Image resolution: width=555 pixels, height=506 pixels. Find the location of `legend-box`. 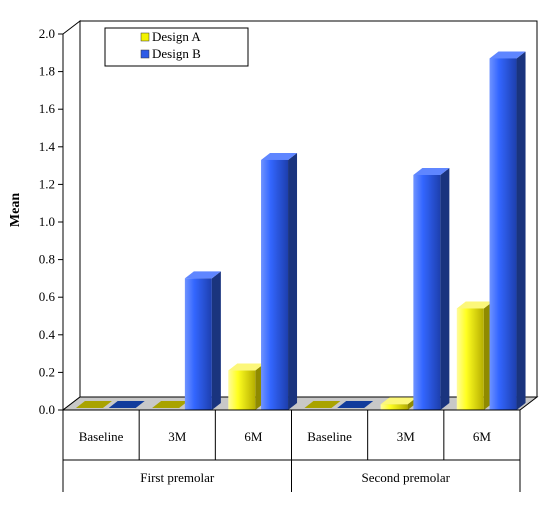

legend-box is located at coordinates (176, 47).